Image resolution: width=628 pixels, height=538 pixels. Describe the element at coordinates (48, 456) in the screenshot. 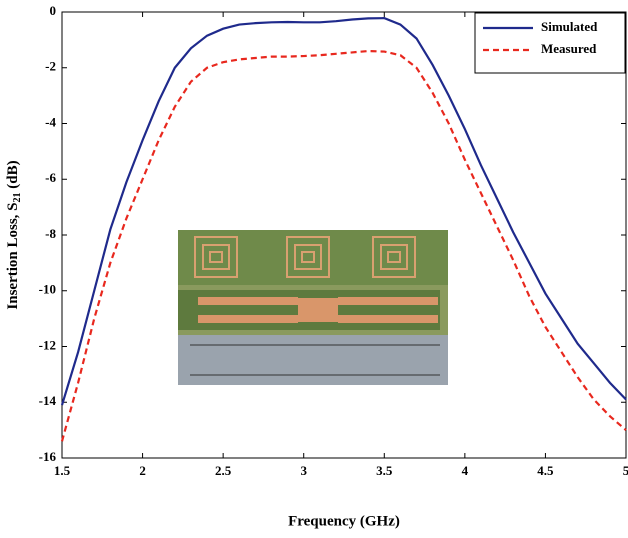

I see `y-tick-label: -16` at that location.